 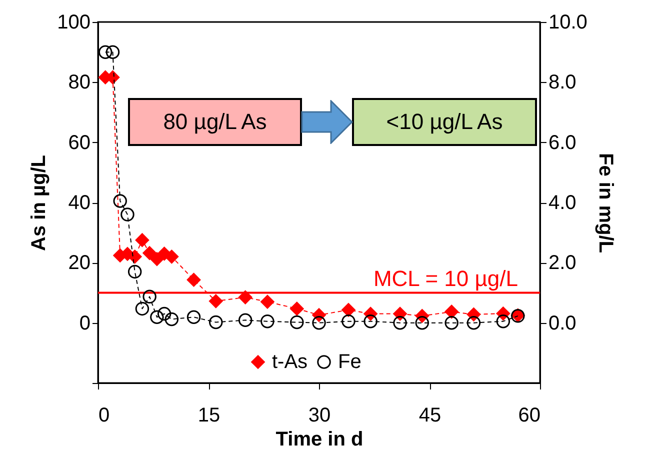 I want to click on legend-label: Fe, so click(x=350, y=362).